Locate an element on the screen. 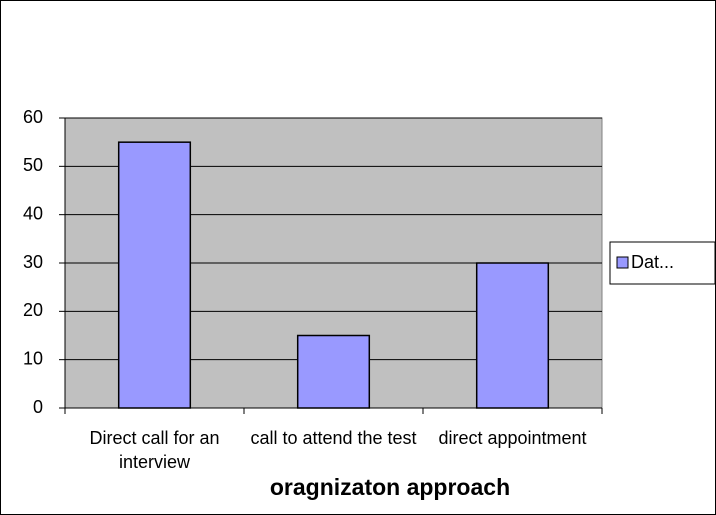 The height and width of the screenshot is (515, 716). legend-swatch is located at coordinates (622, 262).